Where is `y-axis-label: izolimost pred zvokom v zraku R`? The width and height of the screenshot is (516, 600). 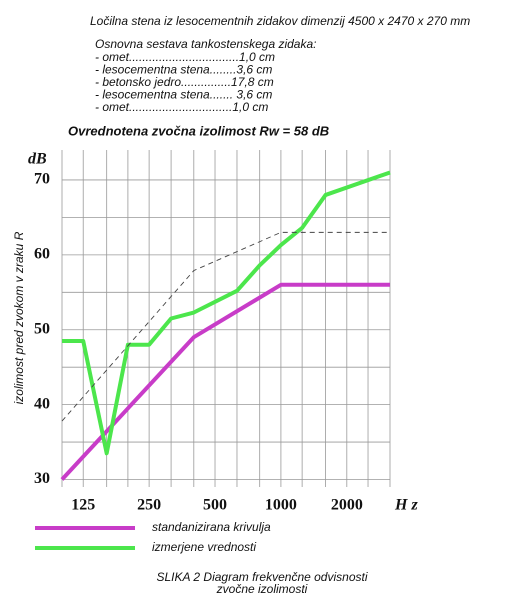 y-axis-label: izolimost pred zvokom v zraku R is located at coordinates (19, 317).